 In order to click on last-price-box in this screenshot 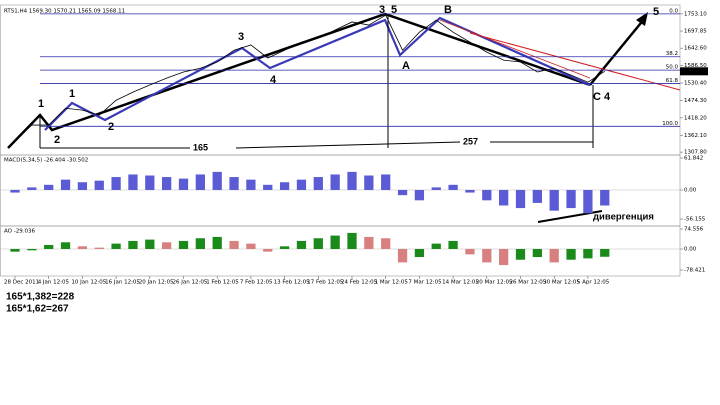, I will do `click(694, 71)`.